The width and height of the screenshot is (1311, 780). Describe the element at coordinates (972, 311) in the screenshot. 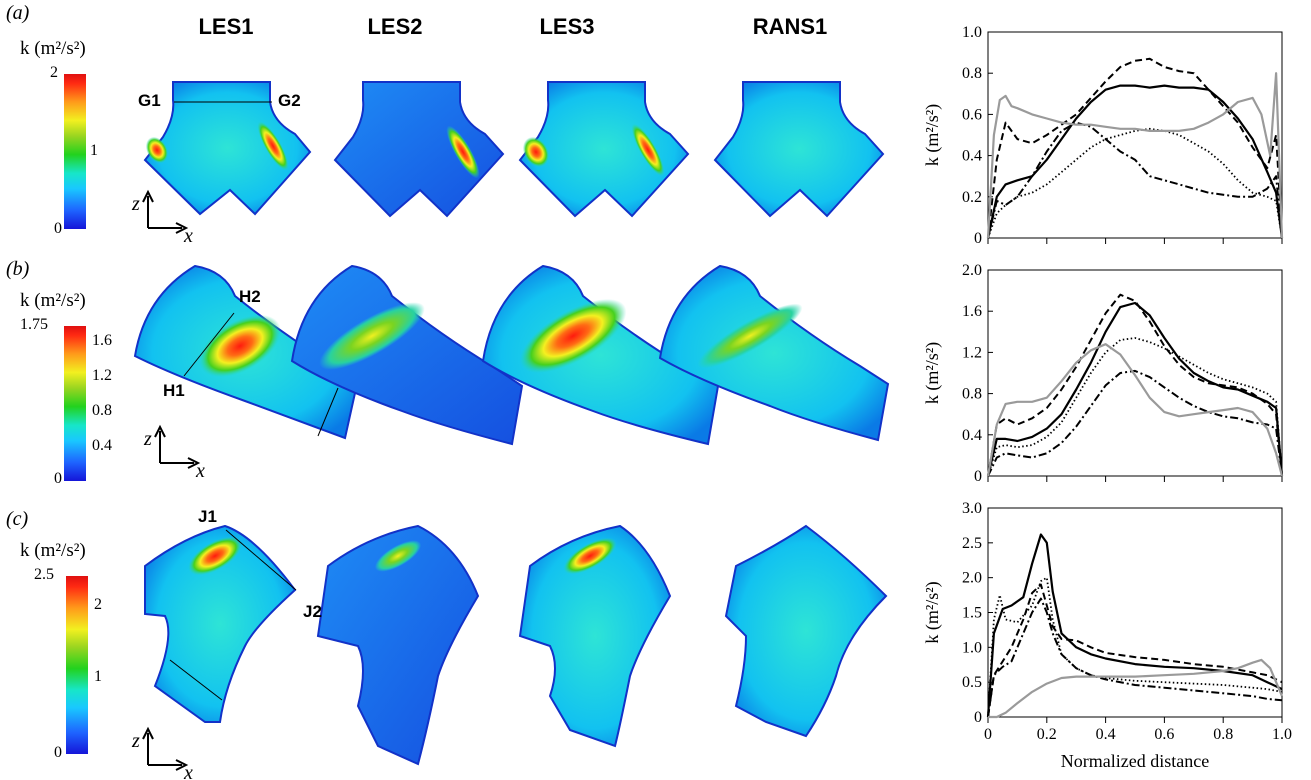

I see `y-tick-label: 1.6` at that location.